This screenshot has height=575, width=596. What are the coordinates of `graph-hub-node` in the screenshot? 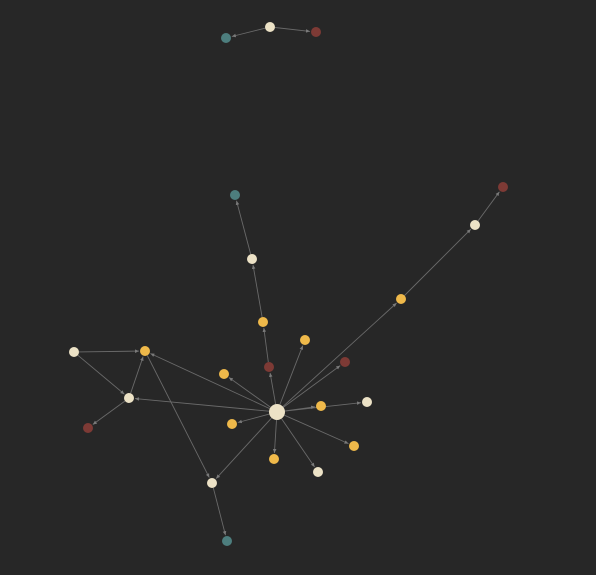 It's located at (277, 412).